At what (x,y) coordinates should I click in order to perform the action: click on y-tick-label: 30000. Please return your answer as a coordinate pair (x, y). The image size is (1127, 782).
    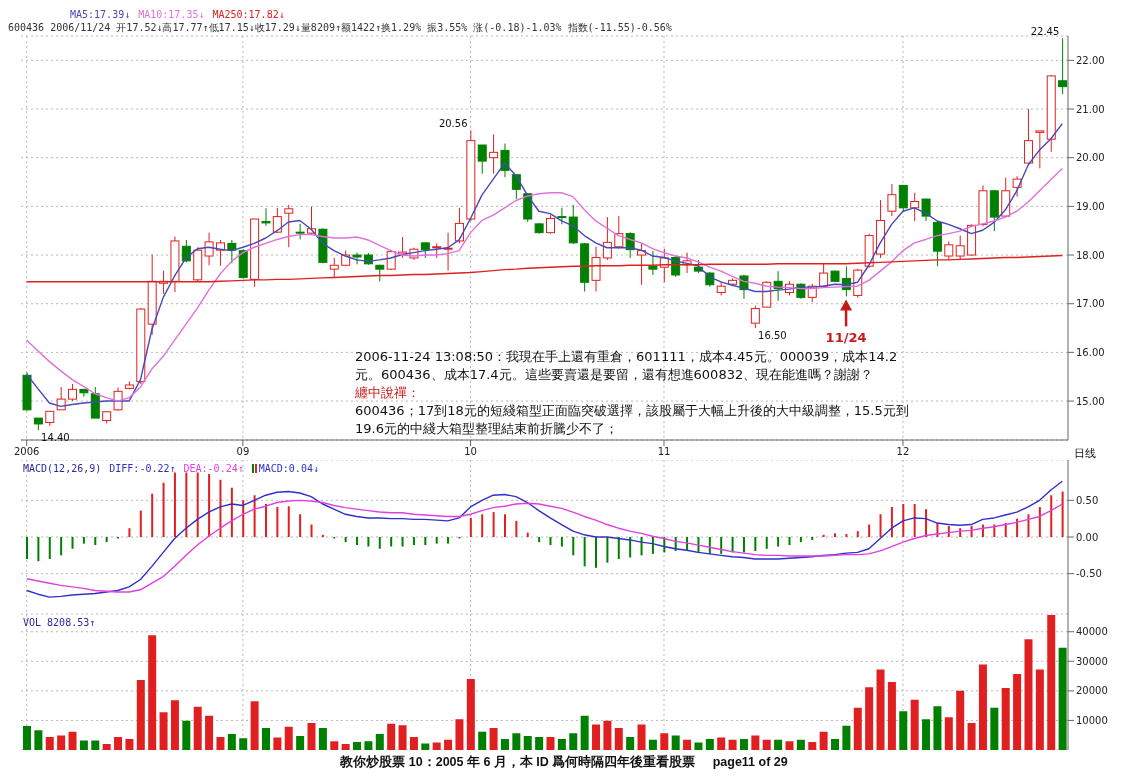
    Looking at the image, I should click on (1092, 661).